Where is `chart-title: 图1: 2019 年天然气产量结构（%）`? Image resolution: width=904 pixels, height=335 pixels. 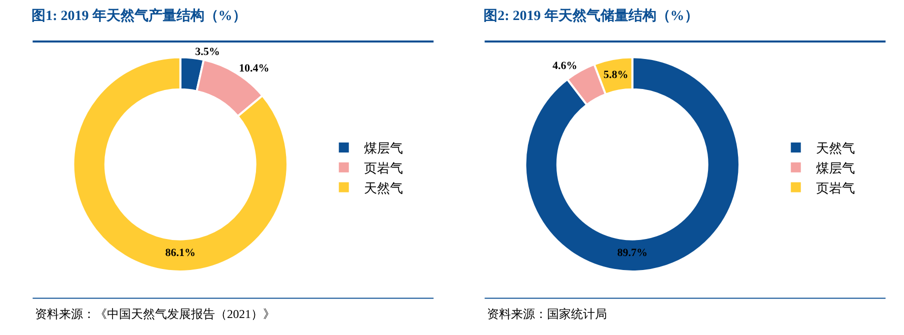
chart-title: 图1: 2019 年天然气产量结构（%） is located at coordinates (139, 15).